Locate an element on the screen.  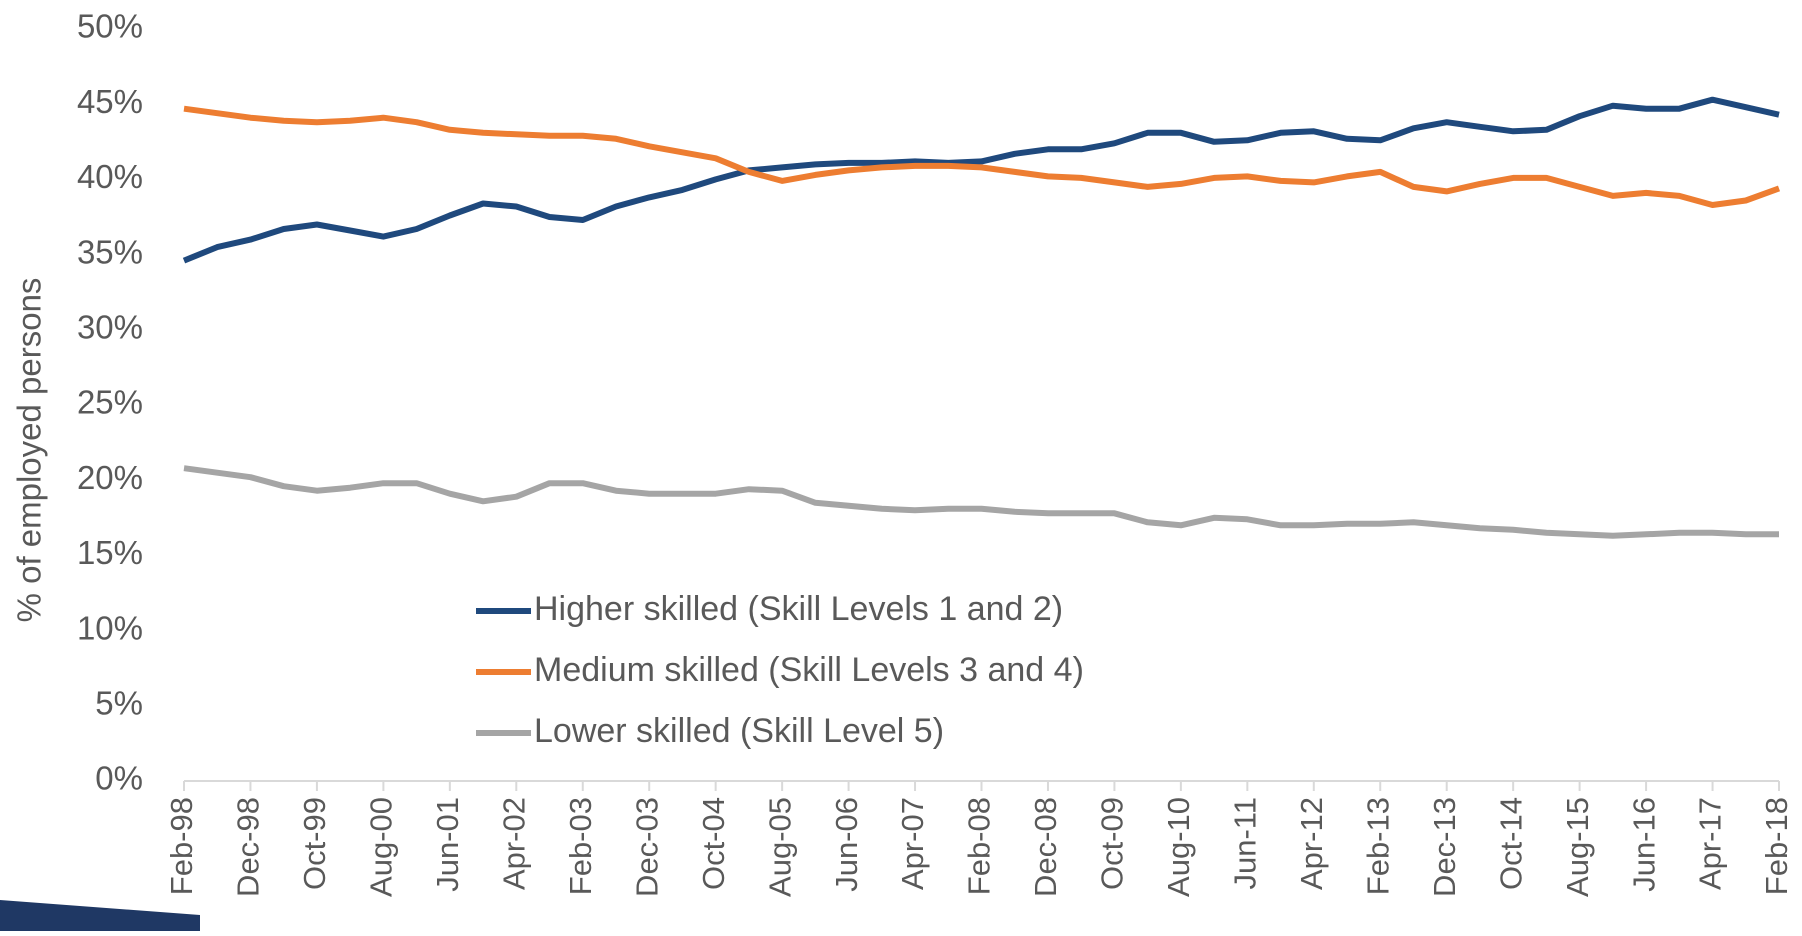
x-tick-label: Apr-02 is located at coordinates (513, 843).